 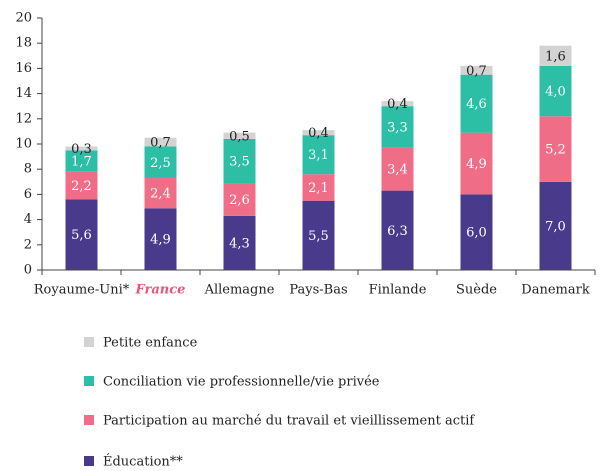 What do you see at coordinates (318, 290) in the screenshot?
I see `x-tick-label: Pays-Bas` at bounding box center [318, 290].